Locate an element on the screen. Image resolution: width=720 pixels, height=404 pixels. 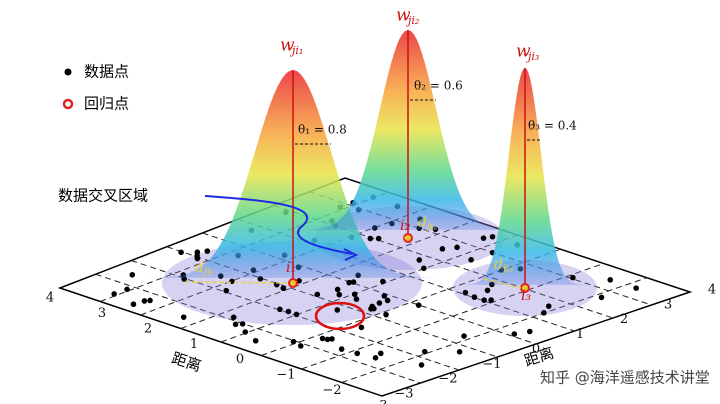
theta-label: θ₃ = 0.4 is located at coordinates (552, 126).